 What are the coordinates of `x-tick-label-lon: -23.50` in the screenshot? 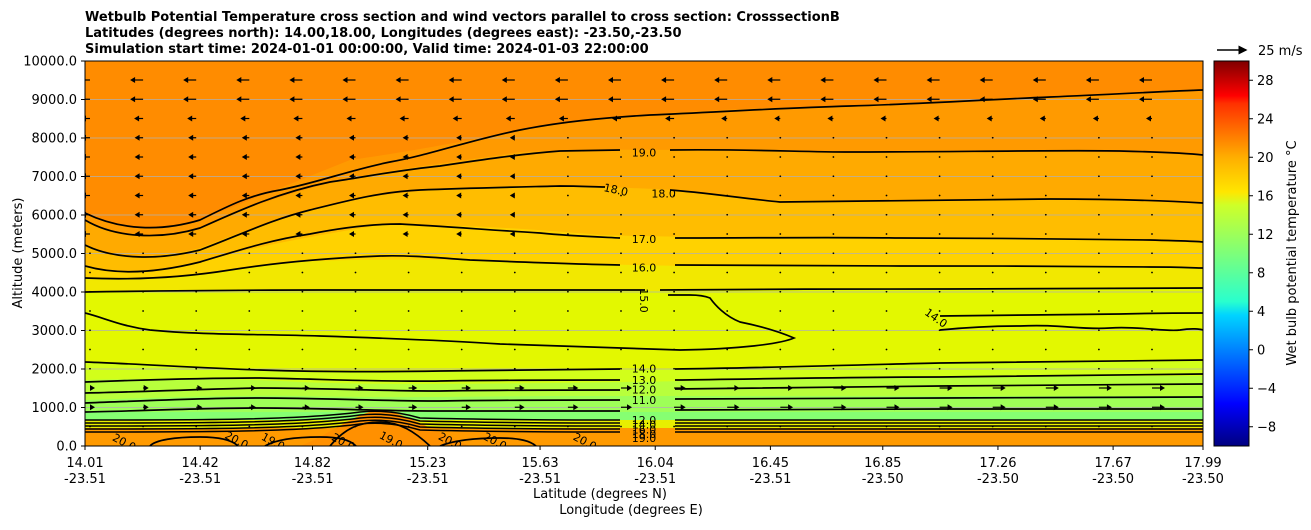 It's located at (1203, 479).